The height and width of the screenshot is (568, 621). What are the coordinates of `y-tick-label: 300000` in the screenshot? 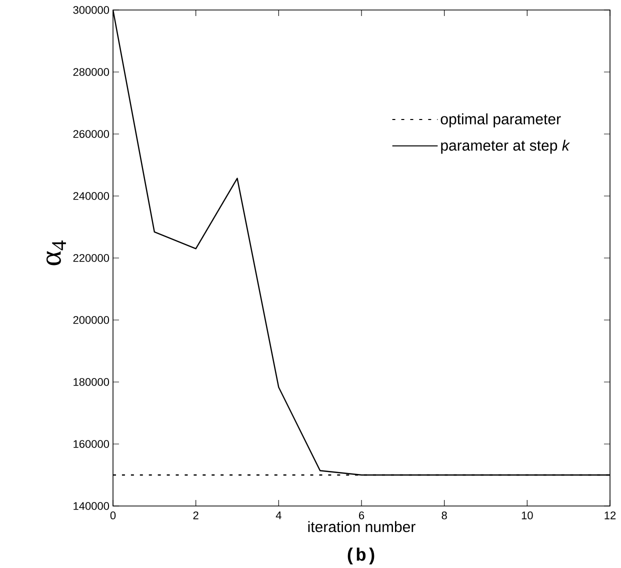 It's located at (91, 10).